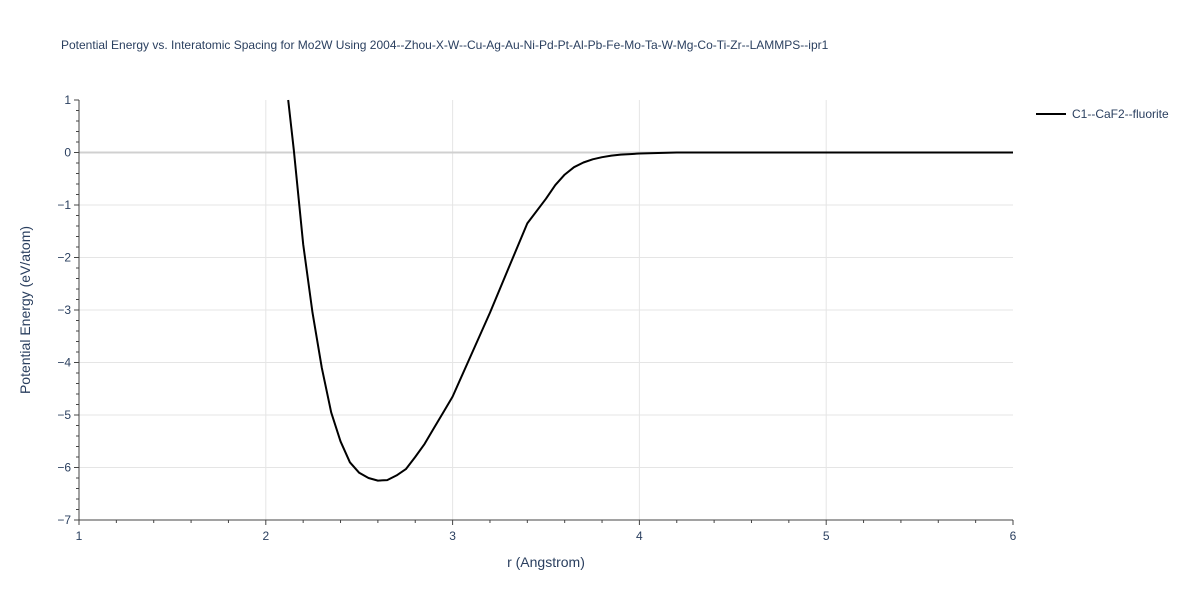 This screenshot has height=605, width=1200. Describe the element at coordinates (67, 153) in the screenshot. I see `y-tick-label: 0` at that location.